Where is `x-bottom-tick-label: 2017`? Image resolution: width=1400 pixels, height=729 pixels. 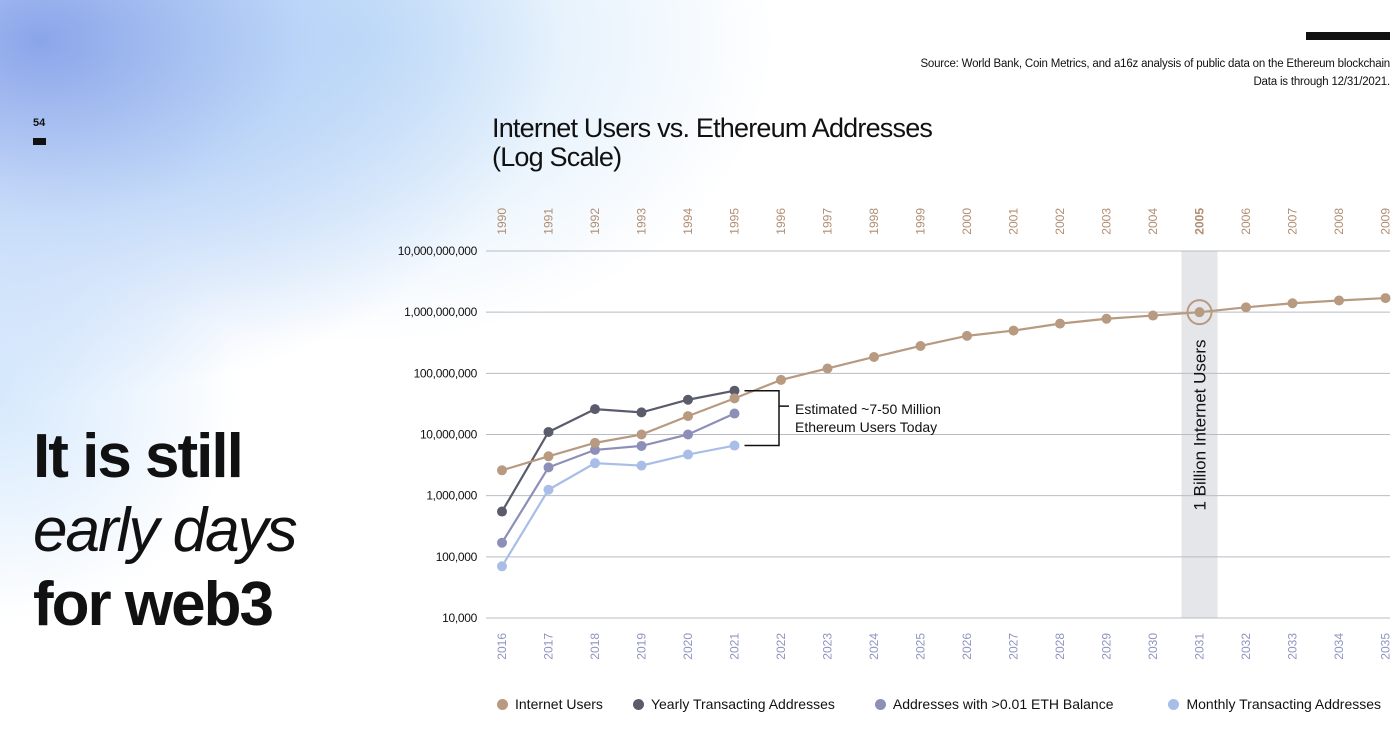
x-bottom-tick-label: 2017 is located at coordinates (549, 646).